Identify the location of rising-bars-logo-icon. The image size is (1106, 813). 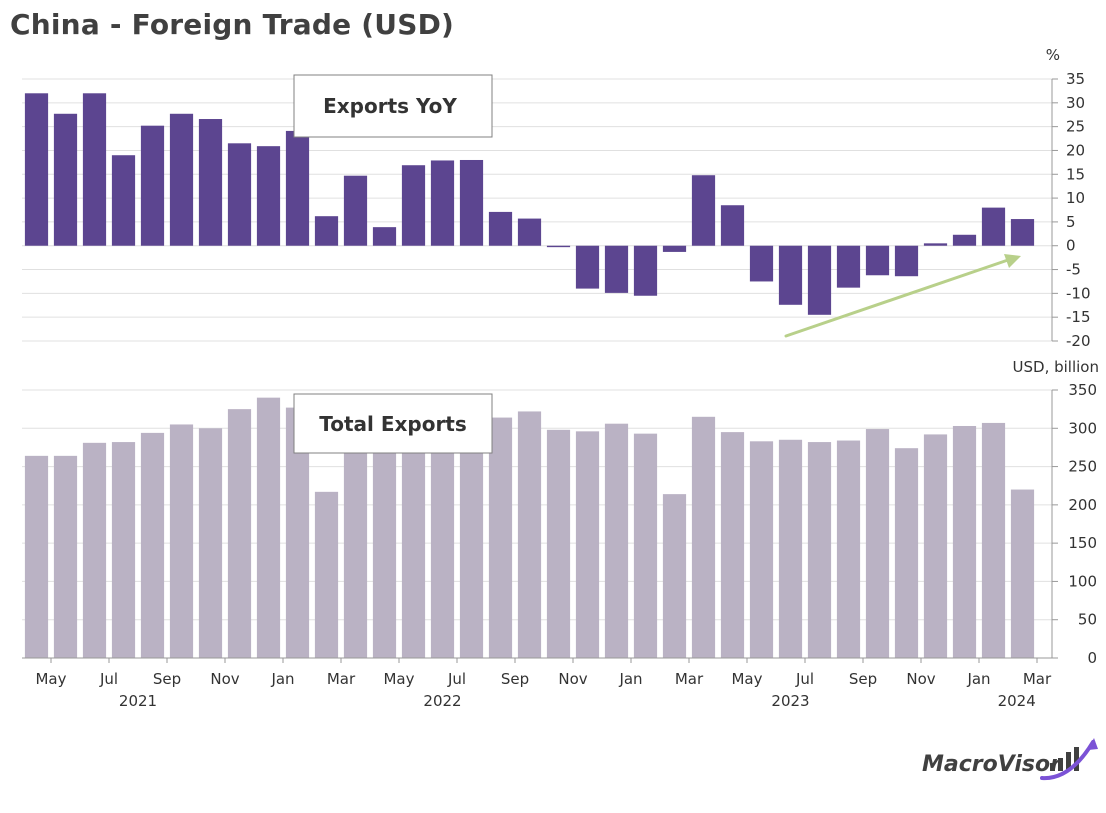
(1069, 759).